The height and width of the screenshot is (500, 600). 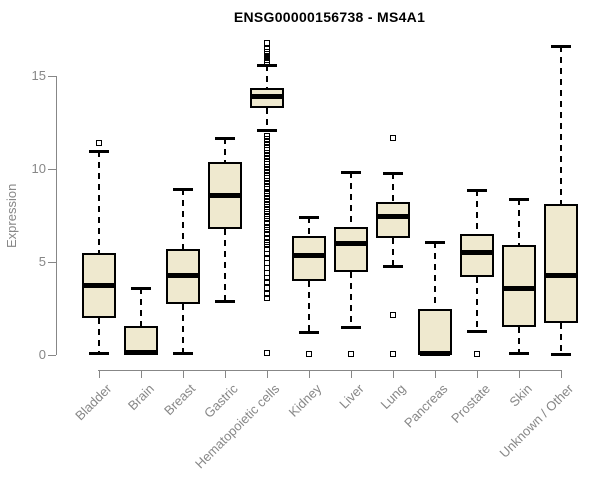 What do you see at coordinates (329, 17) in the screenshot?
I see `chart-title: ENSG00000156738 - MS4A1` at bounding box center [329, 17].